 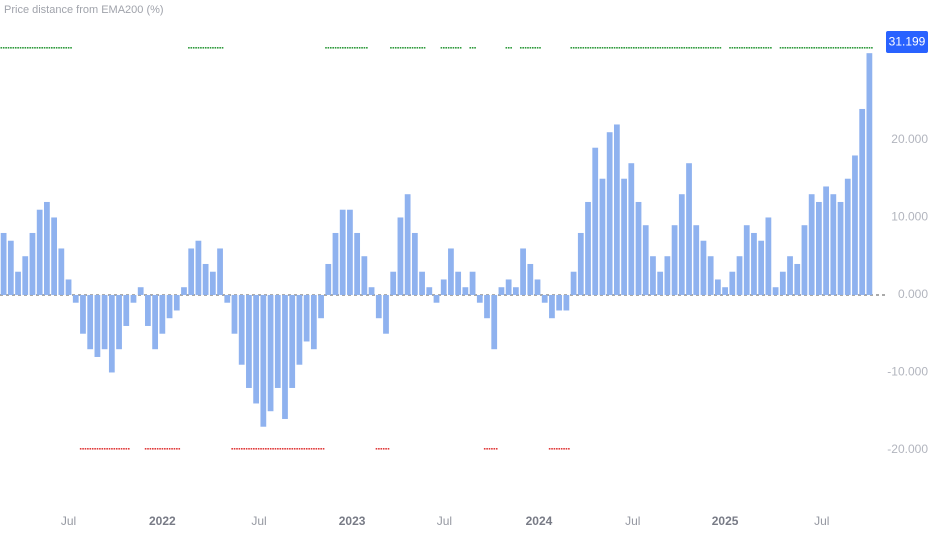 What do you see at coordinates (907, 42) in the screenshot?
I see `last-value-badge` at bounding box center [907, 42].